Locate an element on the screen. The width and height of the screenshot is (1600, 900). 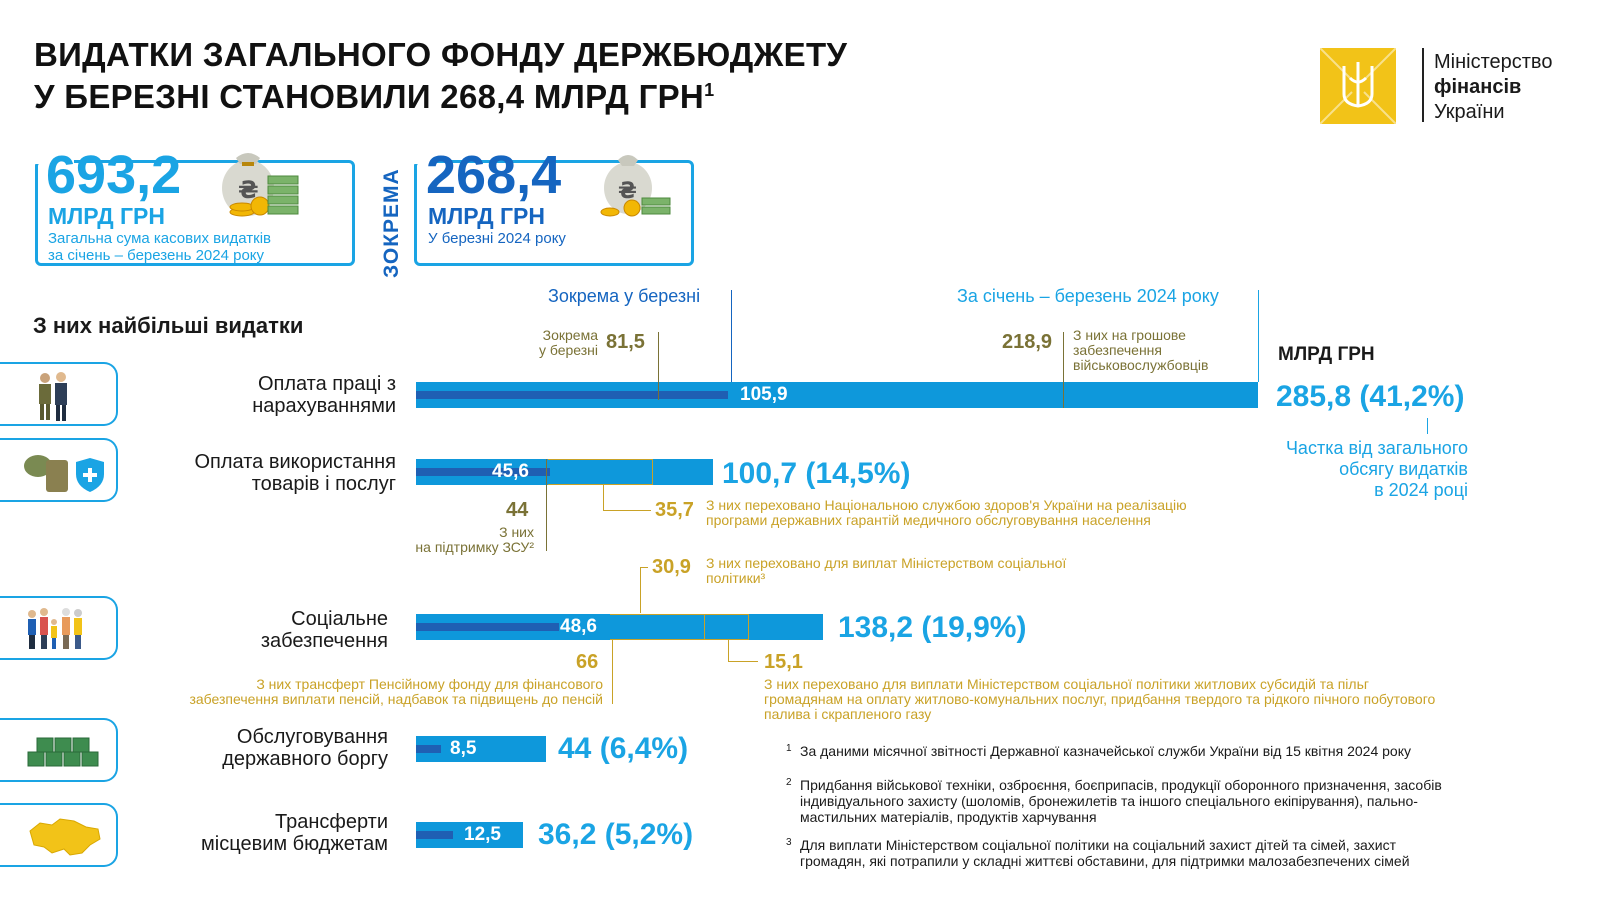
trident-icon is located at coordinates (1358, 86).